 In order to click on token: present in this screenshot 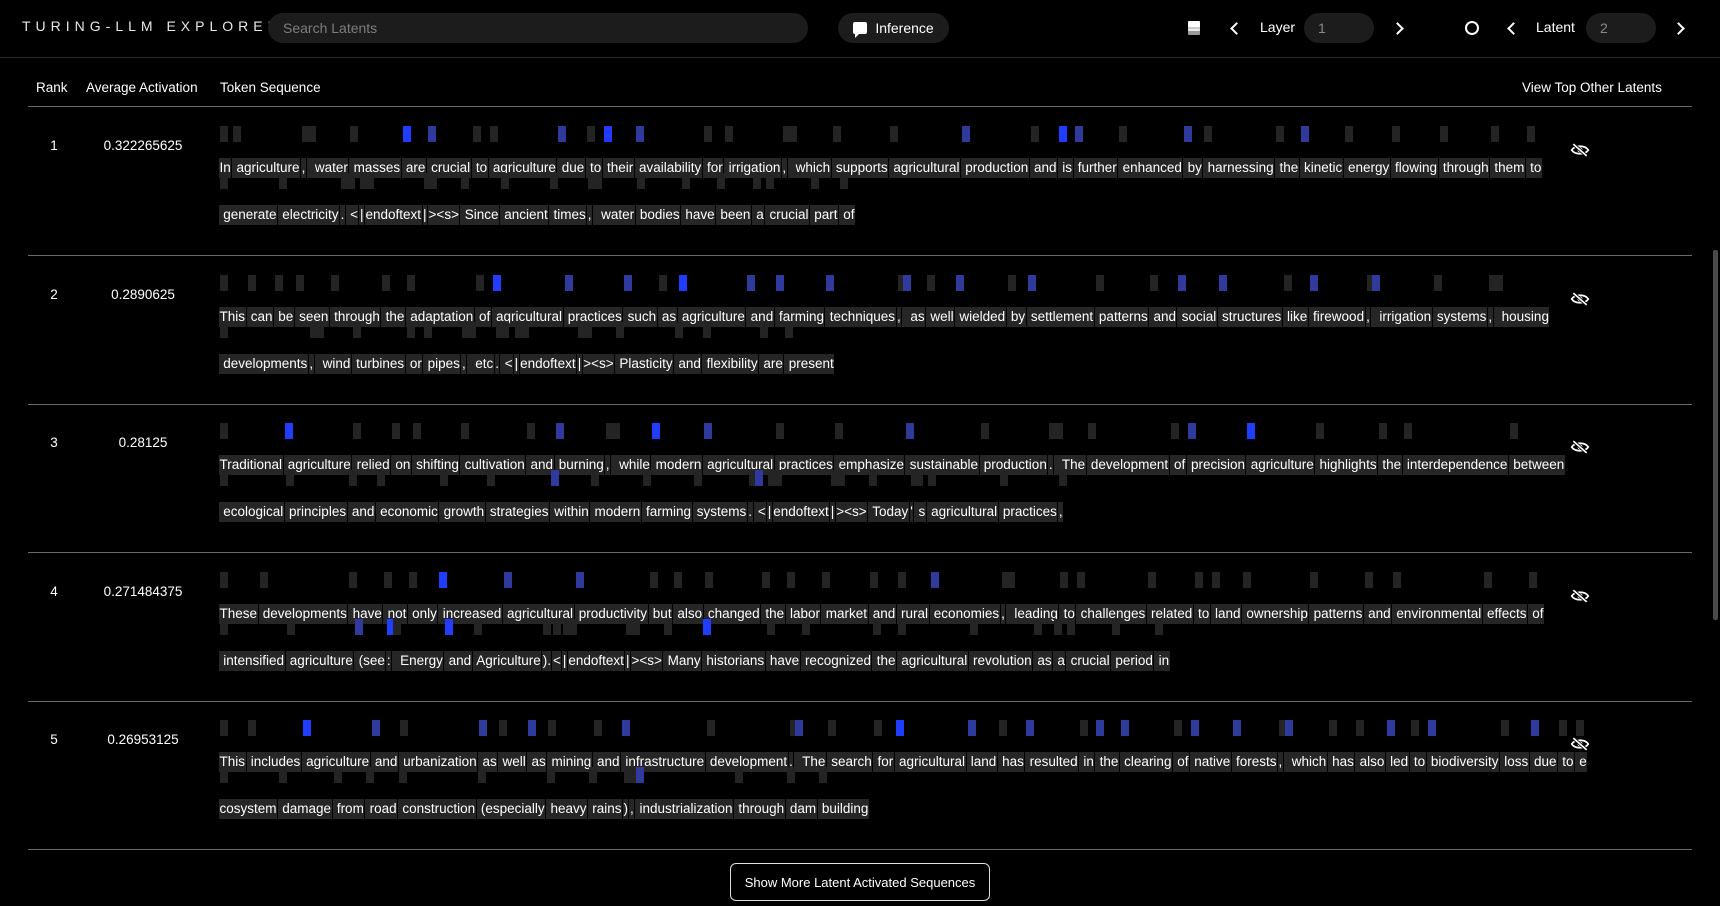, I will do `click(809, 348)`.